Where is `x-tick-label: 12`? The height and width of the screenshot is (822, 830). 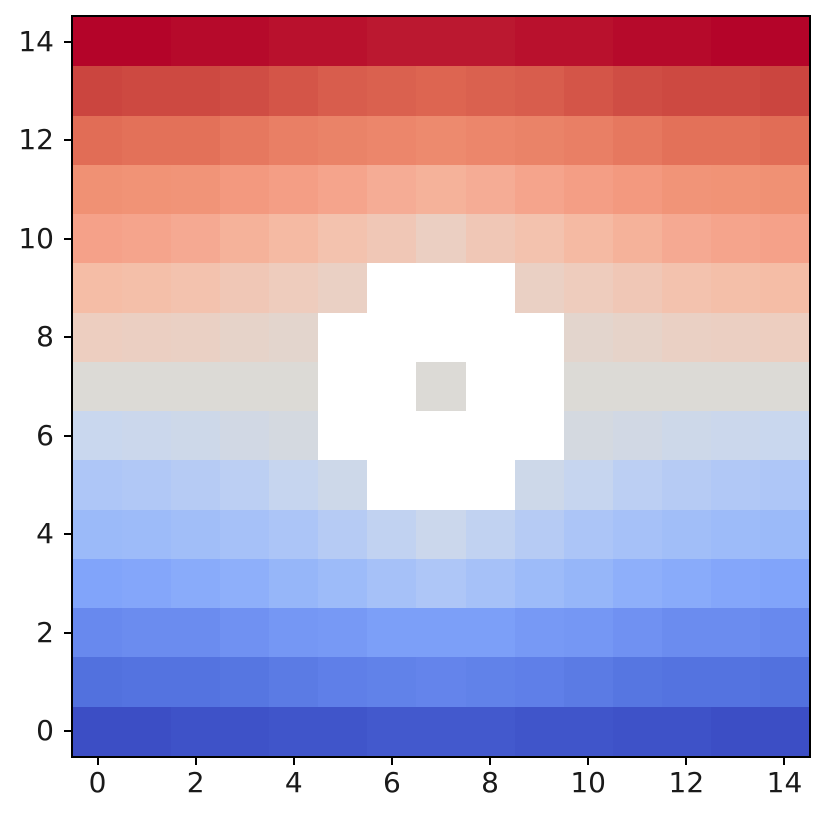
x-tick-label: 12 is located at coordinates (686, 782).